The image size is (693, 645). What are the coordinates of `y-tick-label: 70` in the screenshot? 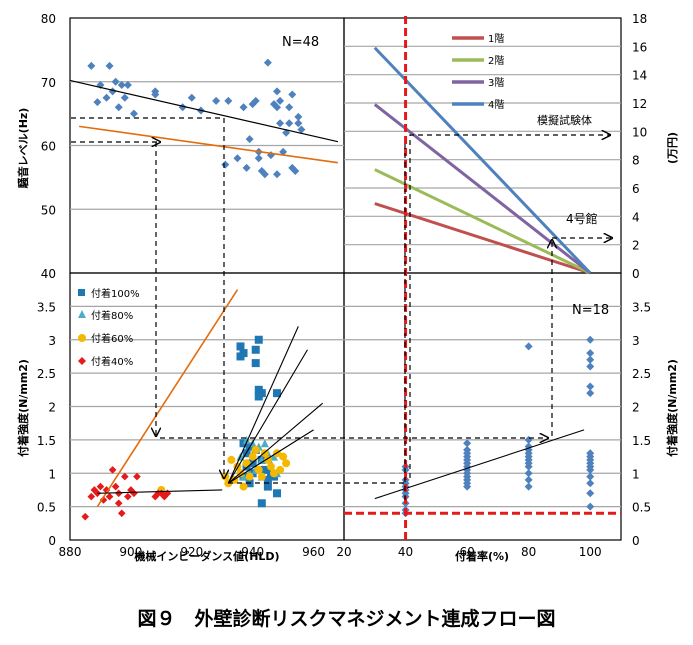 It's located at (48, 83).